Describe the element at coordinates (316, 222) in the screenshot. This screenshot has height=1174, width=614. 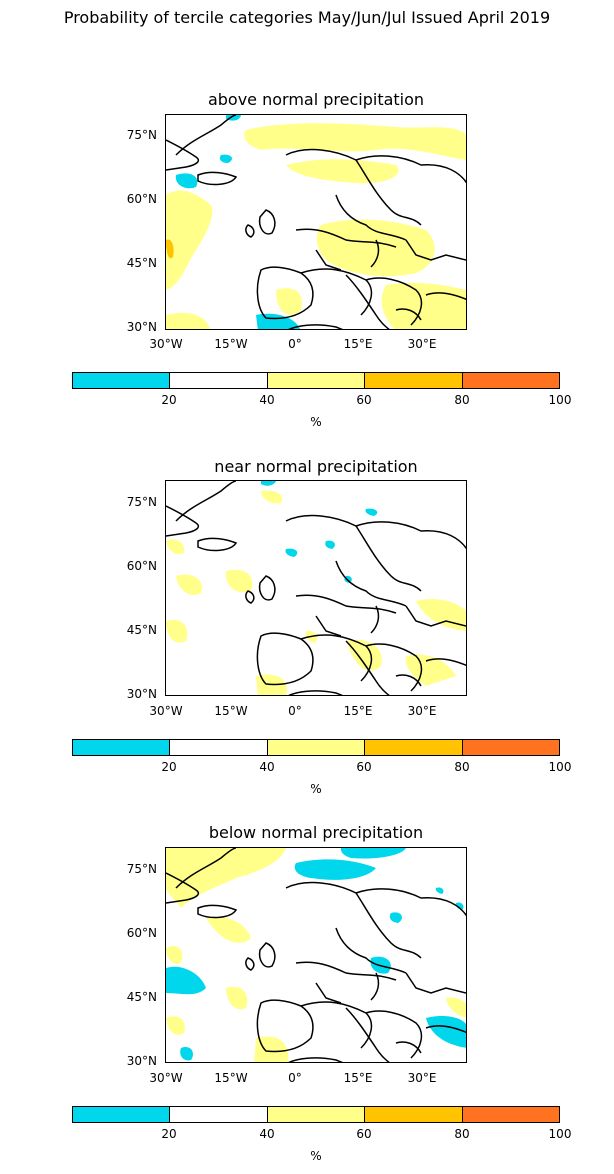
I see `map-above-normal` at that location.